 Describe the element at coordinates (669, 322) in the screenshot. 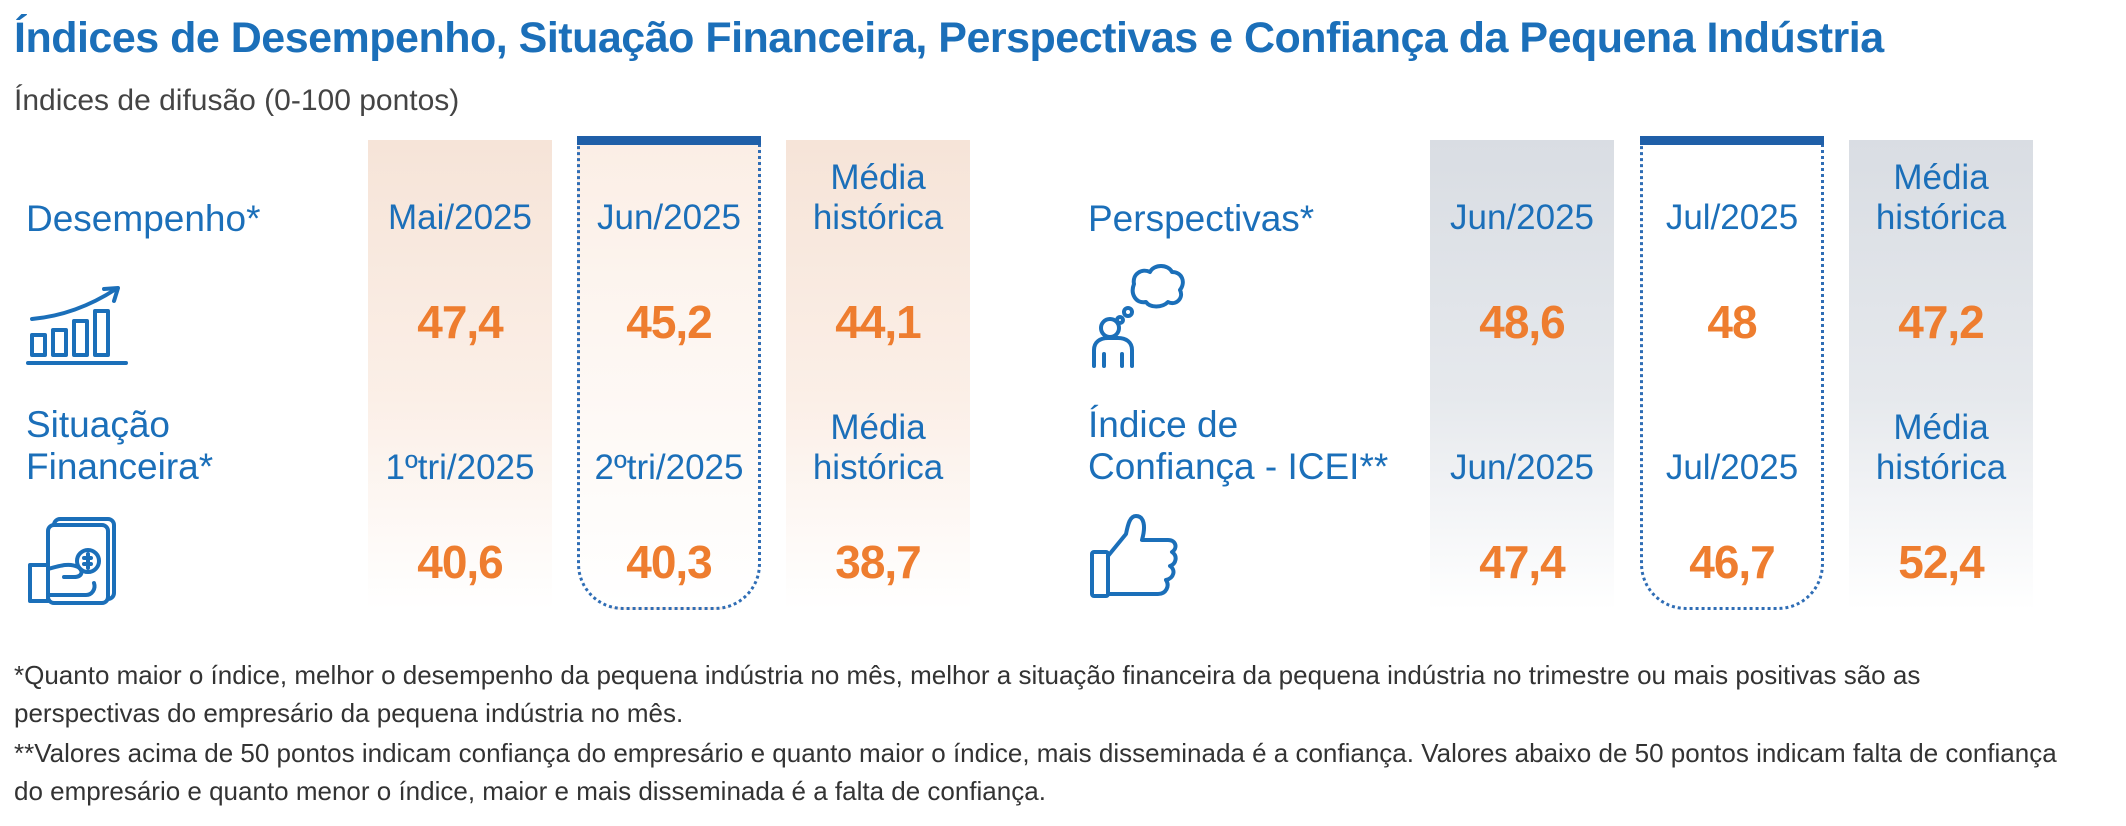

I see `value-desempenho-current: 45,2` at that location.